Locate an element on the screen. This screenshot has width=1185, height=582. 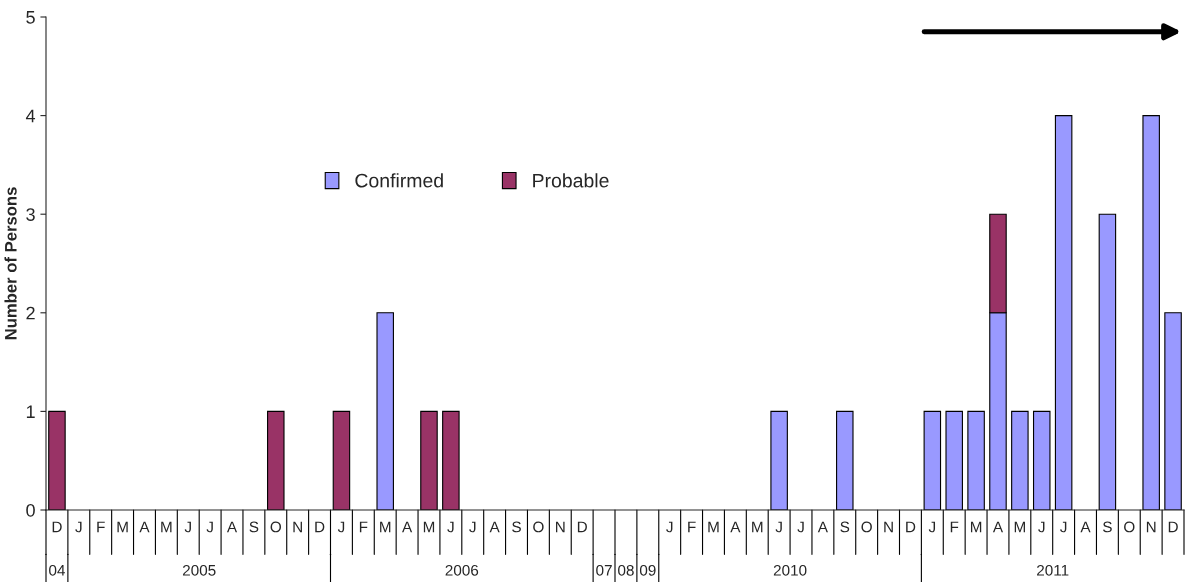
text: 2010 is located at coordinates (790, 570).